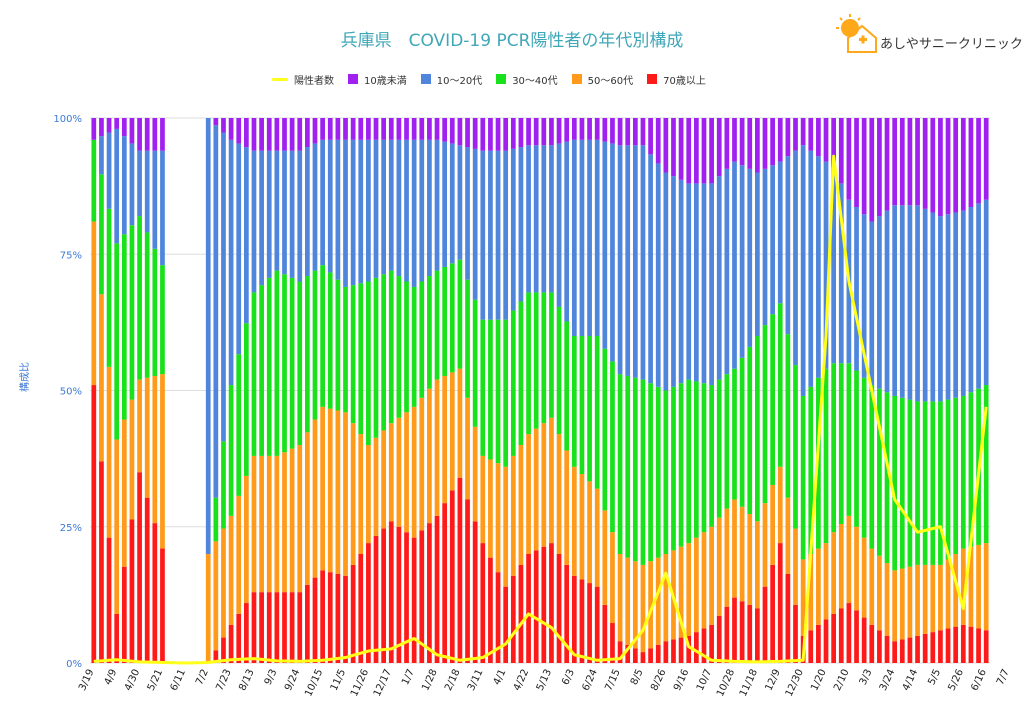 This screenshot has height=723, width=1024. Describe the element at coordinates (658, 680) in the screenshot. I see `x-tick-label: 8/26` at that location.